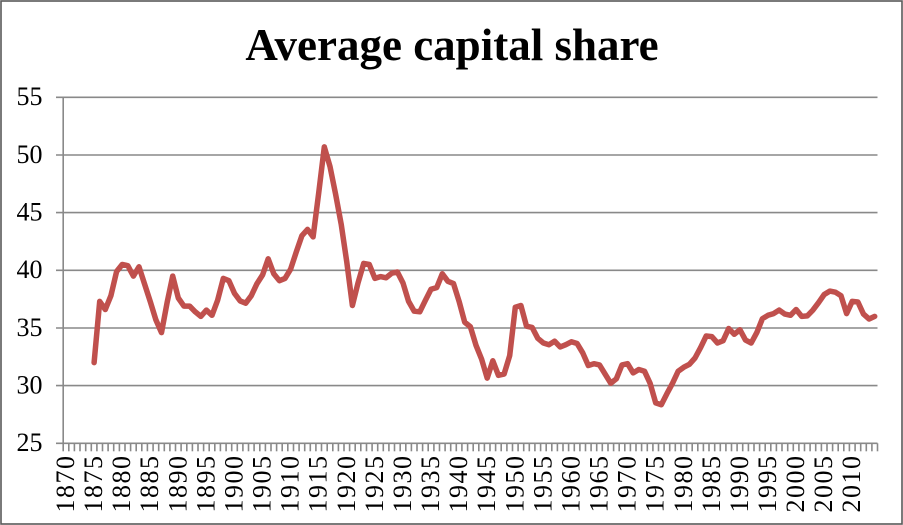 The image size is (903, 525). What do you see at coordinates (486, 484) in the screenshot?
I see `svg-text: 1945` at bounding box center [486, 484].